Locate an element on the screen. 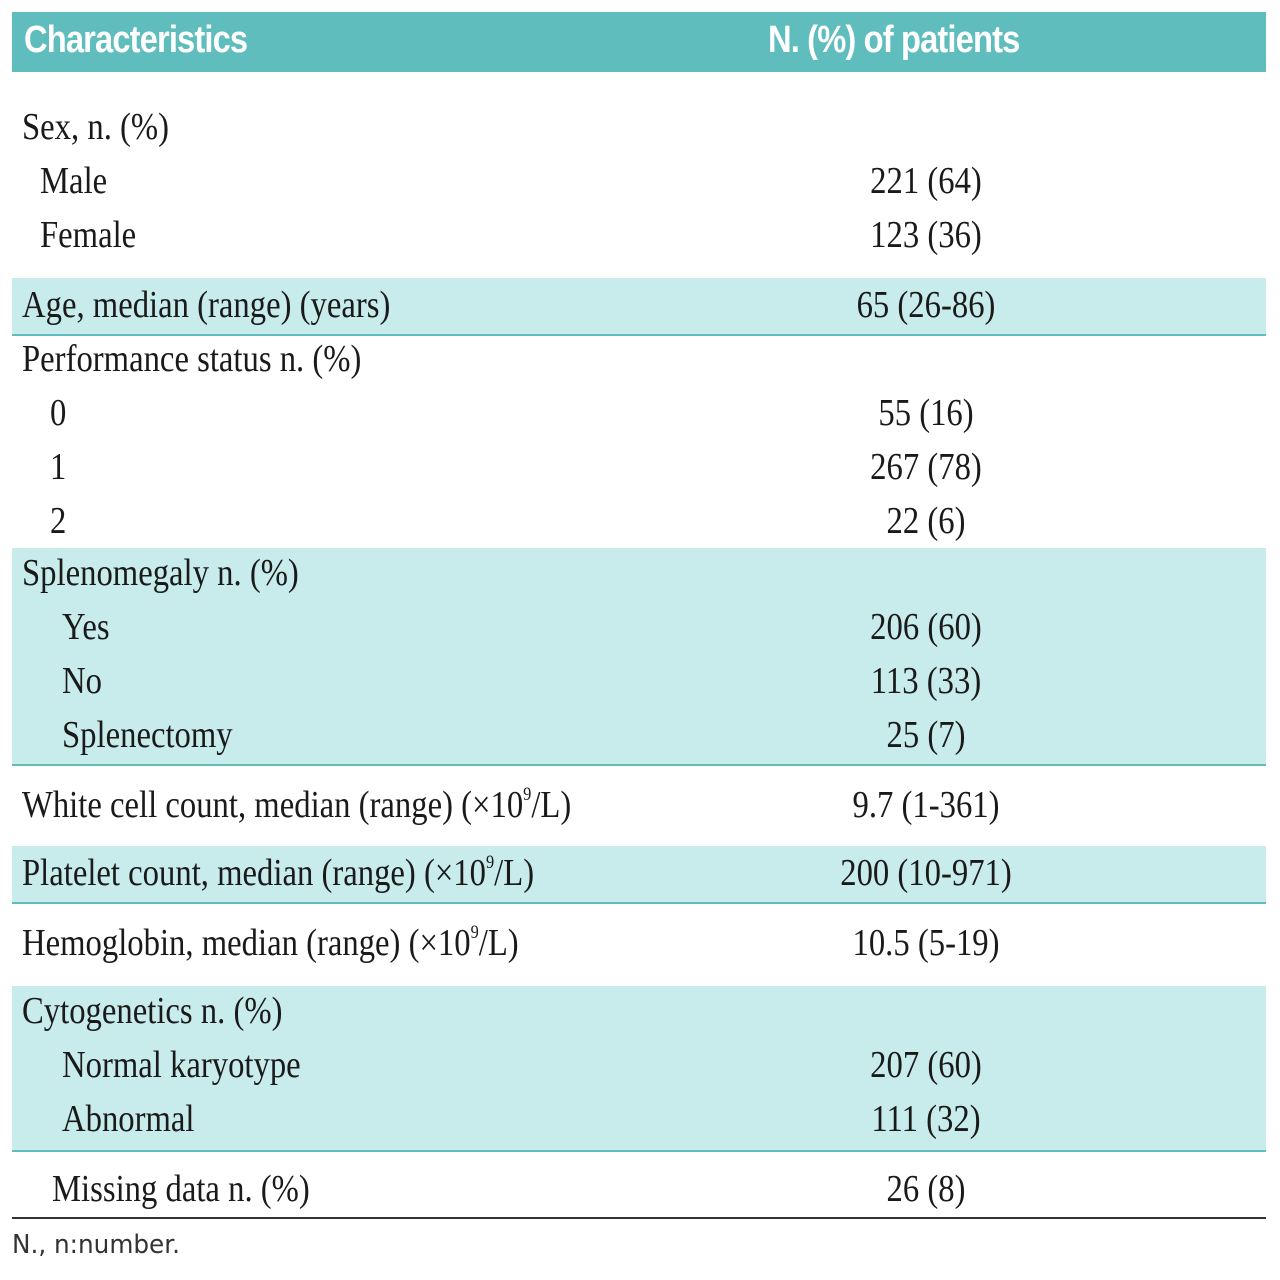  row-cytogenetics-title: Cytogenetics n. (%) is located at coordinates (639, 1011).